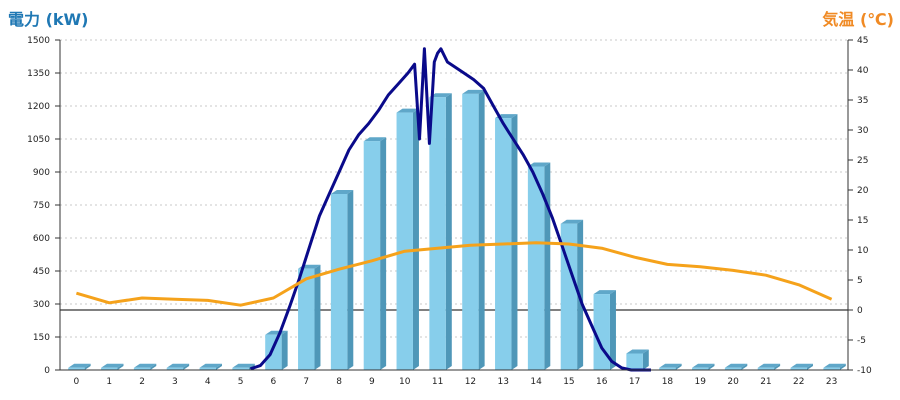 Image resolution: width=900 pixels, height=400 pixels. Describe the element at coordinates (503, 382) in the screenshot. I see `x-tick-label: 13` at that location.